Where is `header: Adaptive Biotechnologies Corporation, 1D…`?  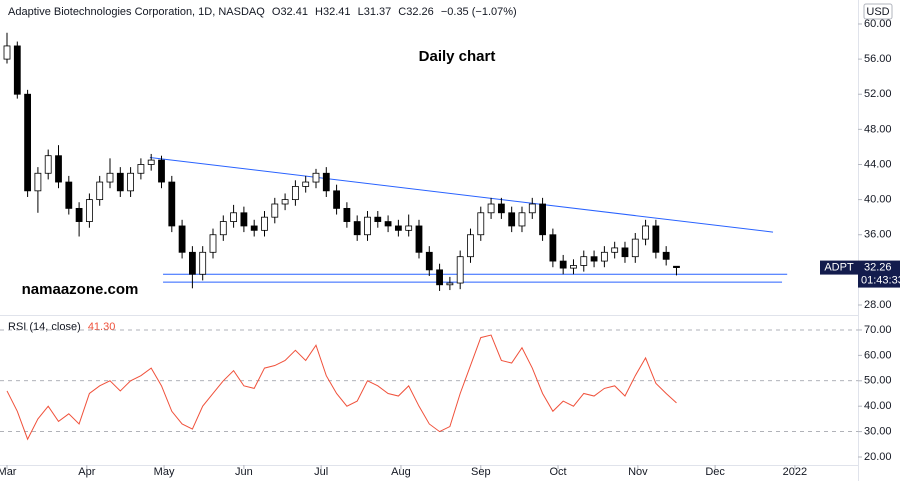 header: Adaptive Biotechnologies Corporation, 1D… is located at coordinates (262, 12).